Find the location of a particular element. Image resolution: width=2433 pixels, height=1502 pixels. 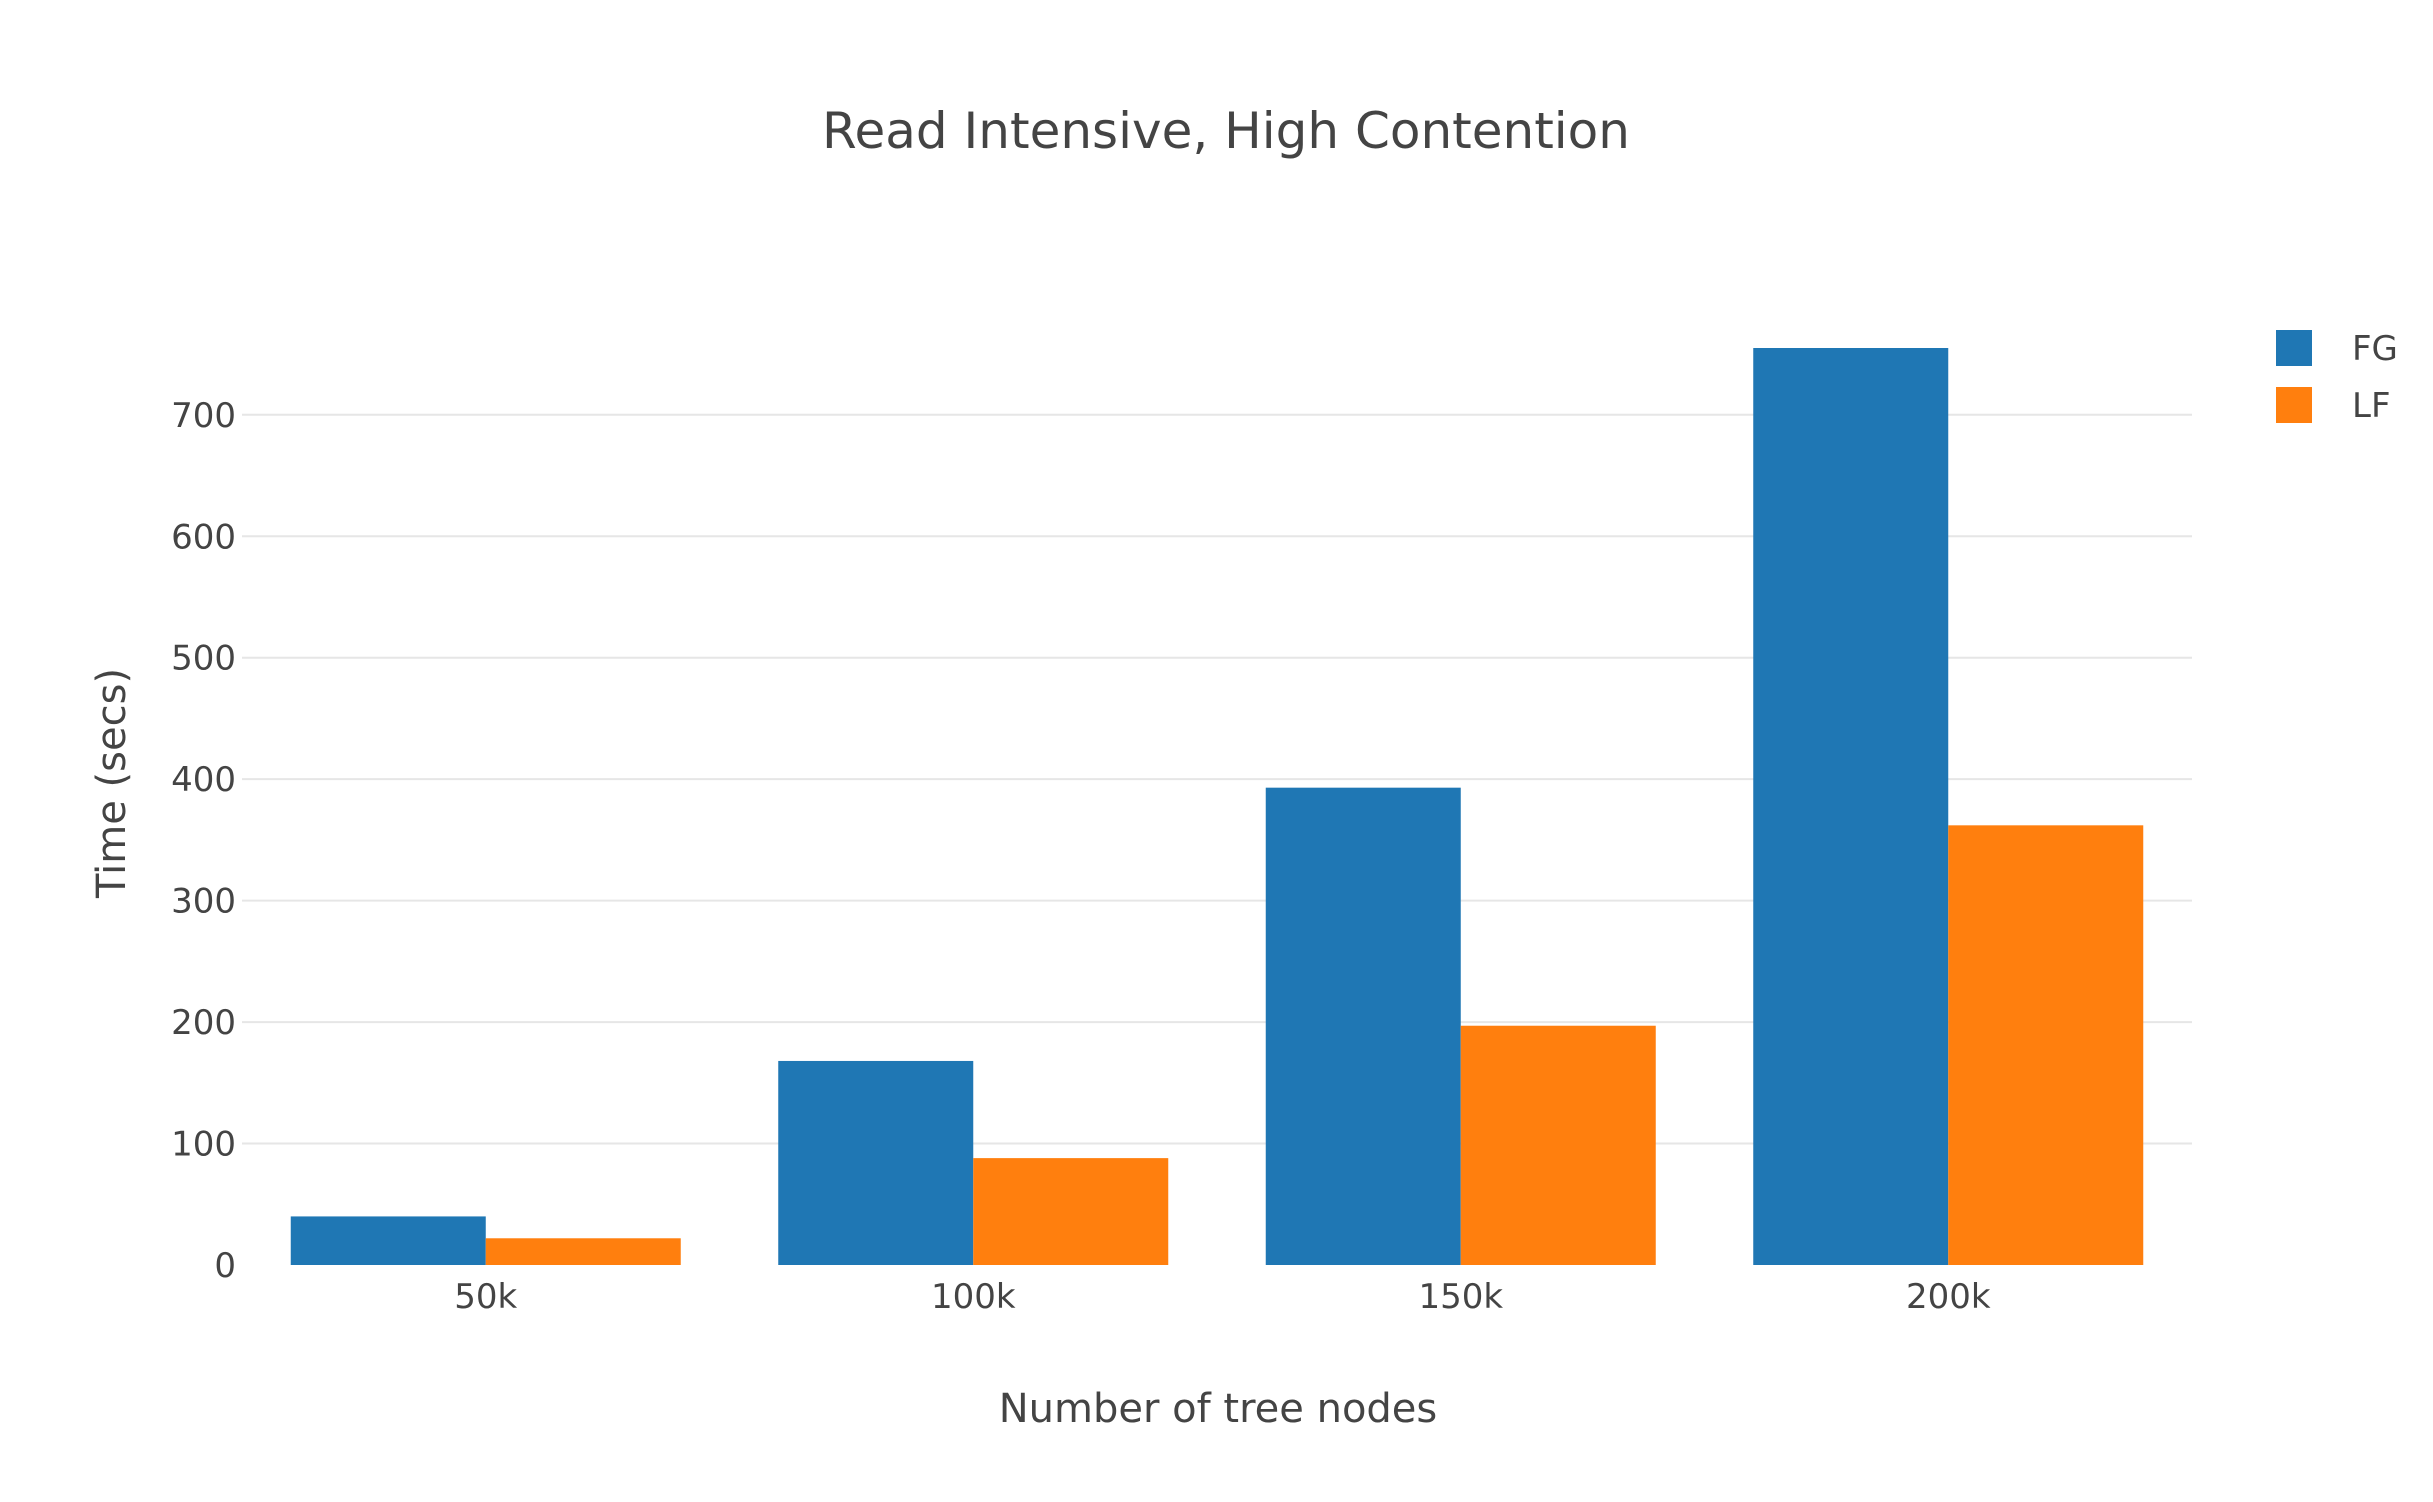

legend-swatch-lf is located at coordinates (2294, 405).